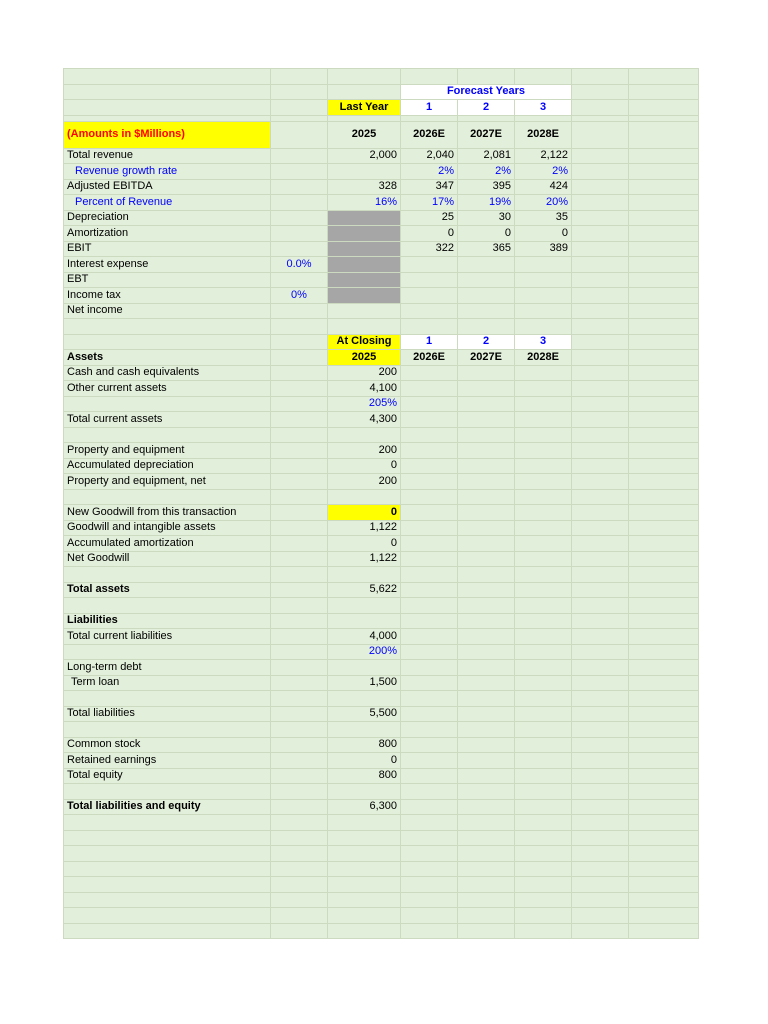  I want to click on cell-F22, so click(543, 404).